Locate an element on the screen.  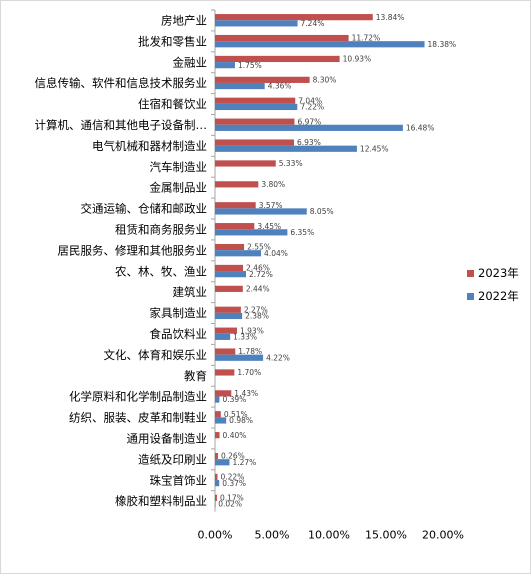
data-label-2022: 0.98% is located at coordinates (241, 420).